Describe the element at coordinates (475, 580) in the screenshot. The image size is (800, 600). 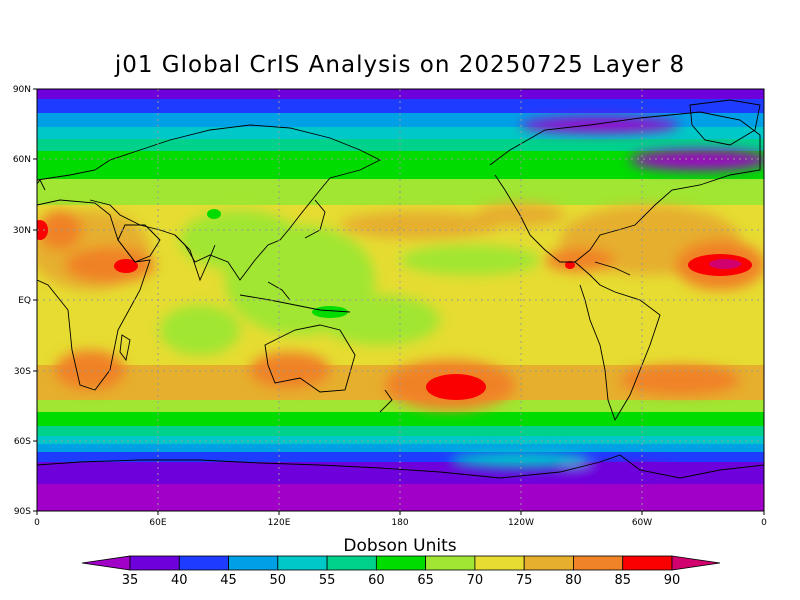
I see `colorbar-label: 70` at that location.